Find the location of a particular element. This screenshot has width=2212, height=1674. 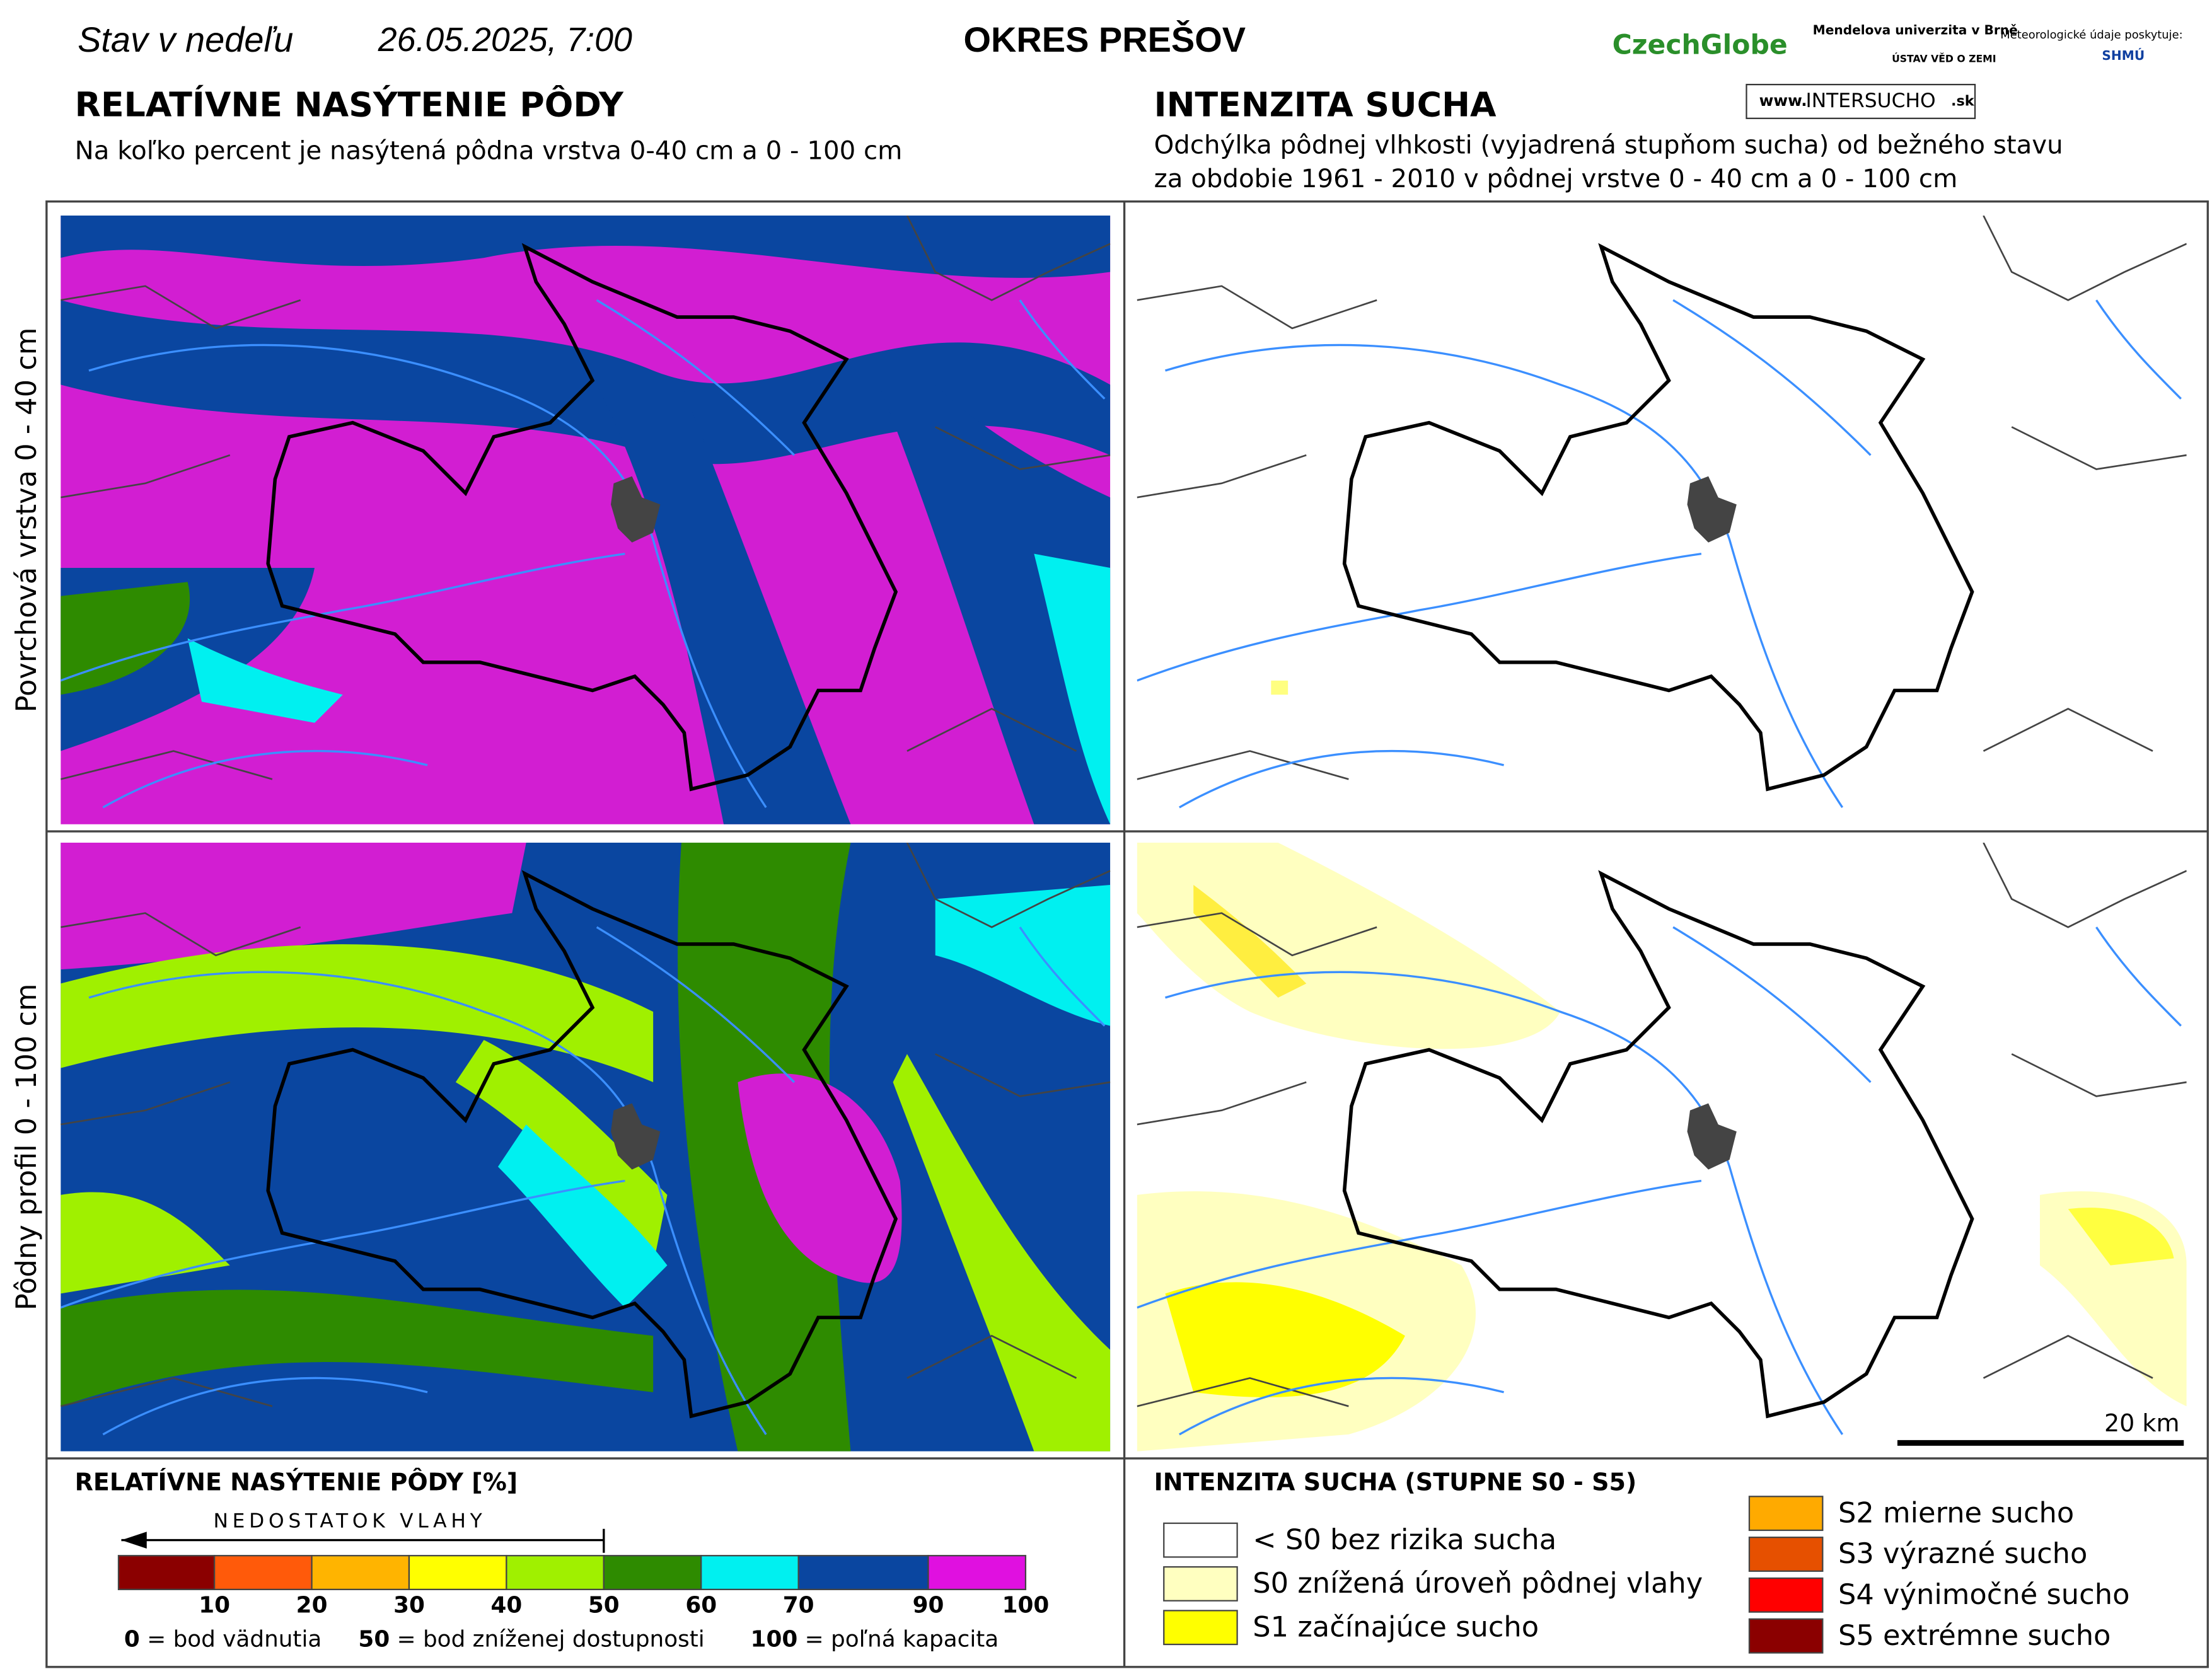

arrow-head is located at coordinates (134, 1540).